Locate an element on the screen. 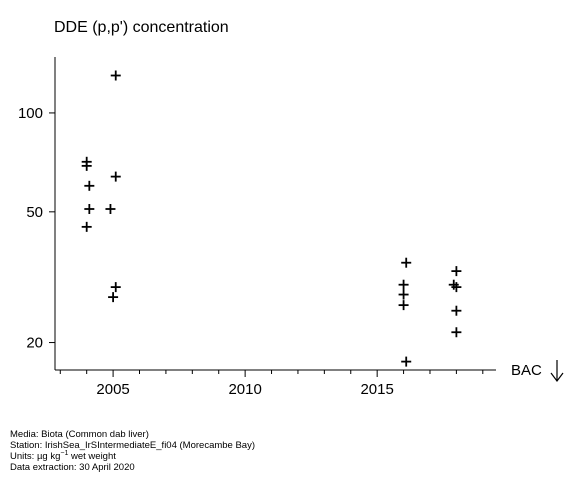  x-tick-label: 2015 is located at coordinates (376, 389).